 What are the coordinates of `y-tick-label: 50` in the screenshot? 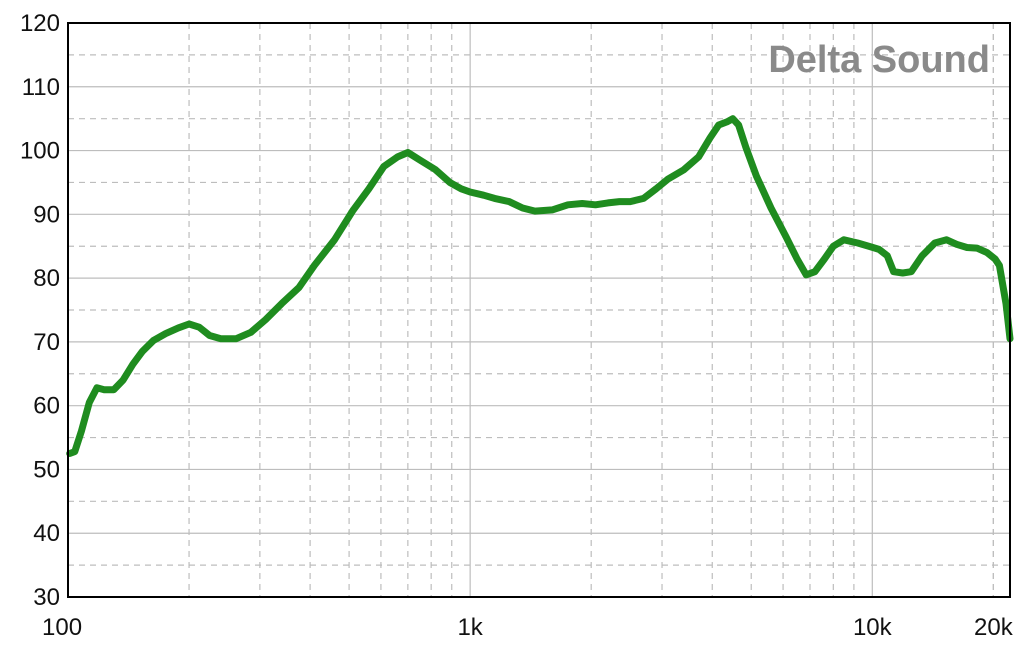 It's located at (46, 469).